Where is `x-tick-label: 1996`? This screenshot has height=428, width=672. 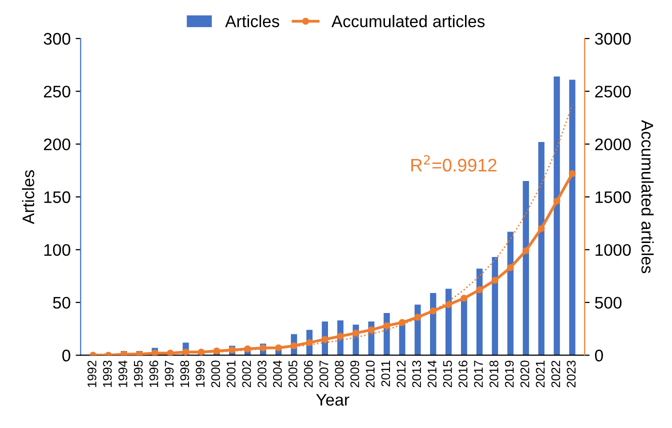 x-tick-label: 1996 is located at coordinates (153, 373).